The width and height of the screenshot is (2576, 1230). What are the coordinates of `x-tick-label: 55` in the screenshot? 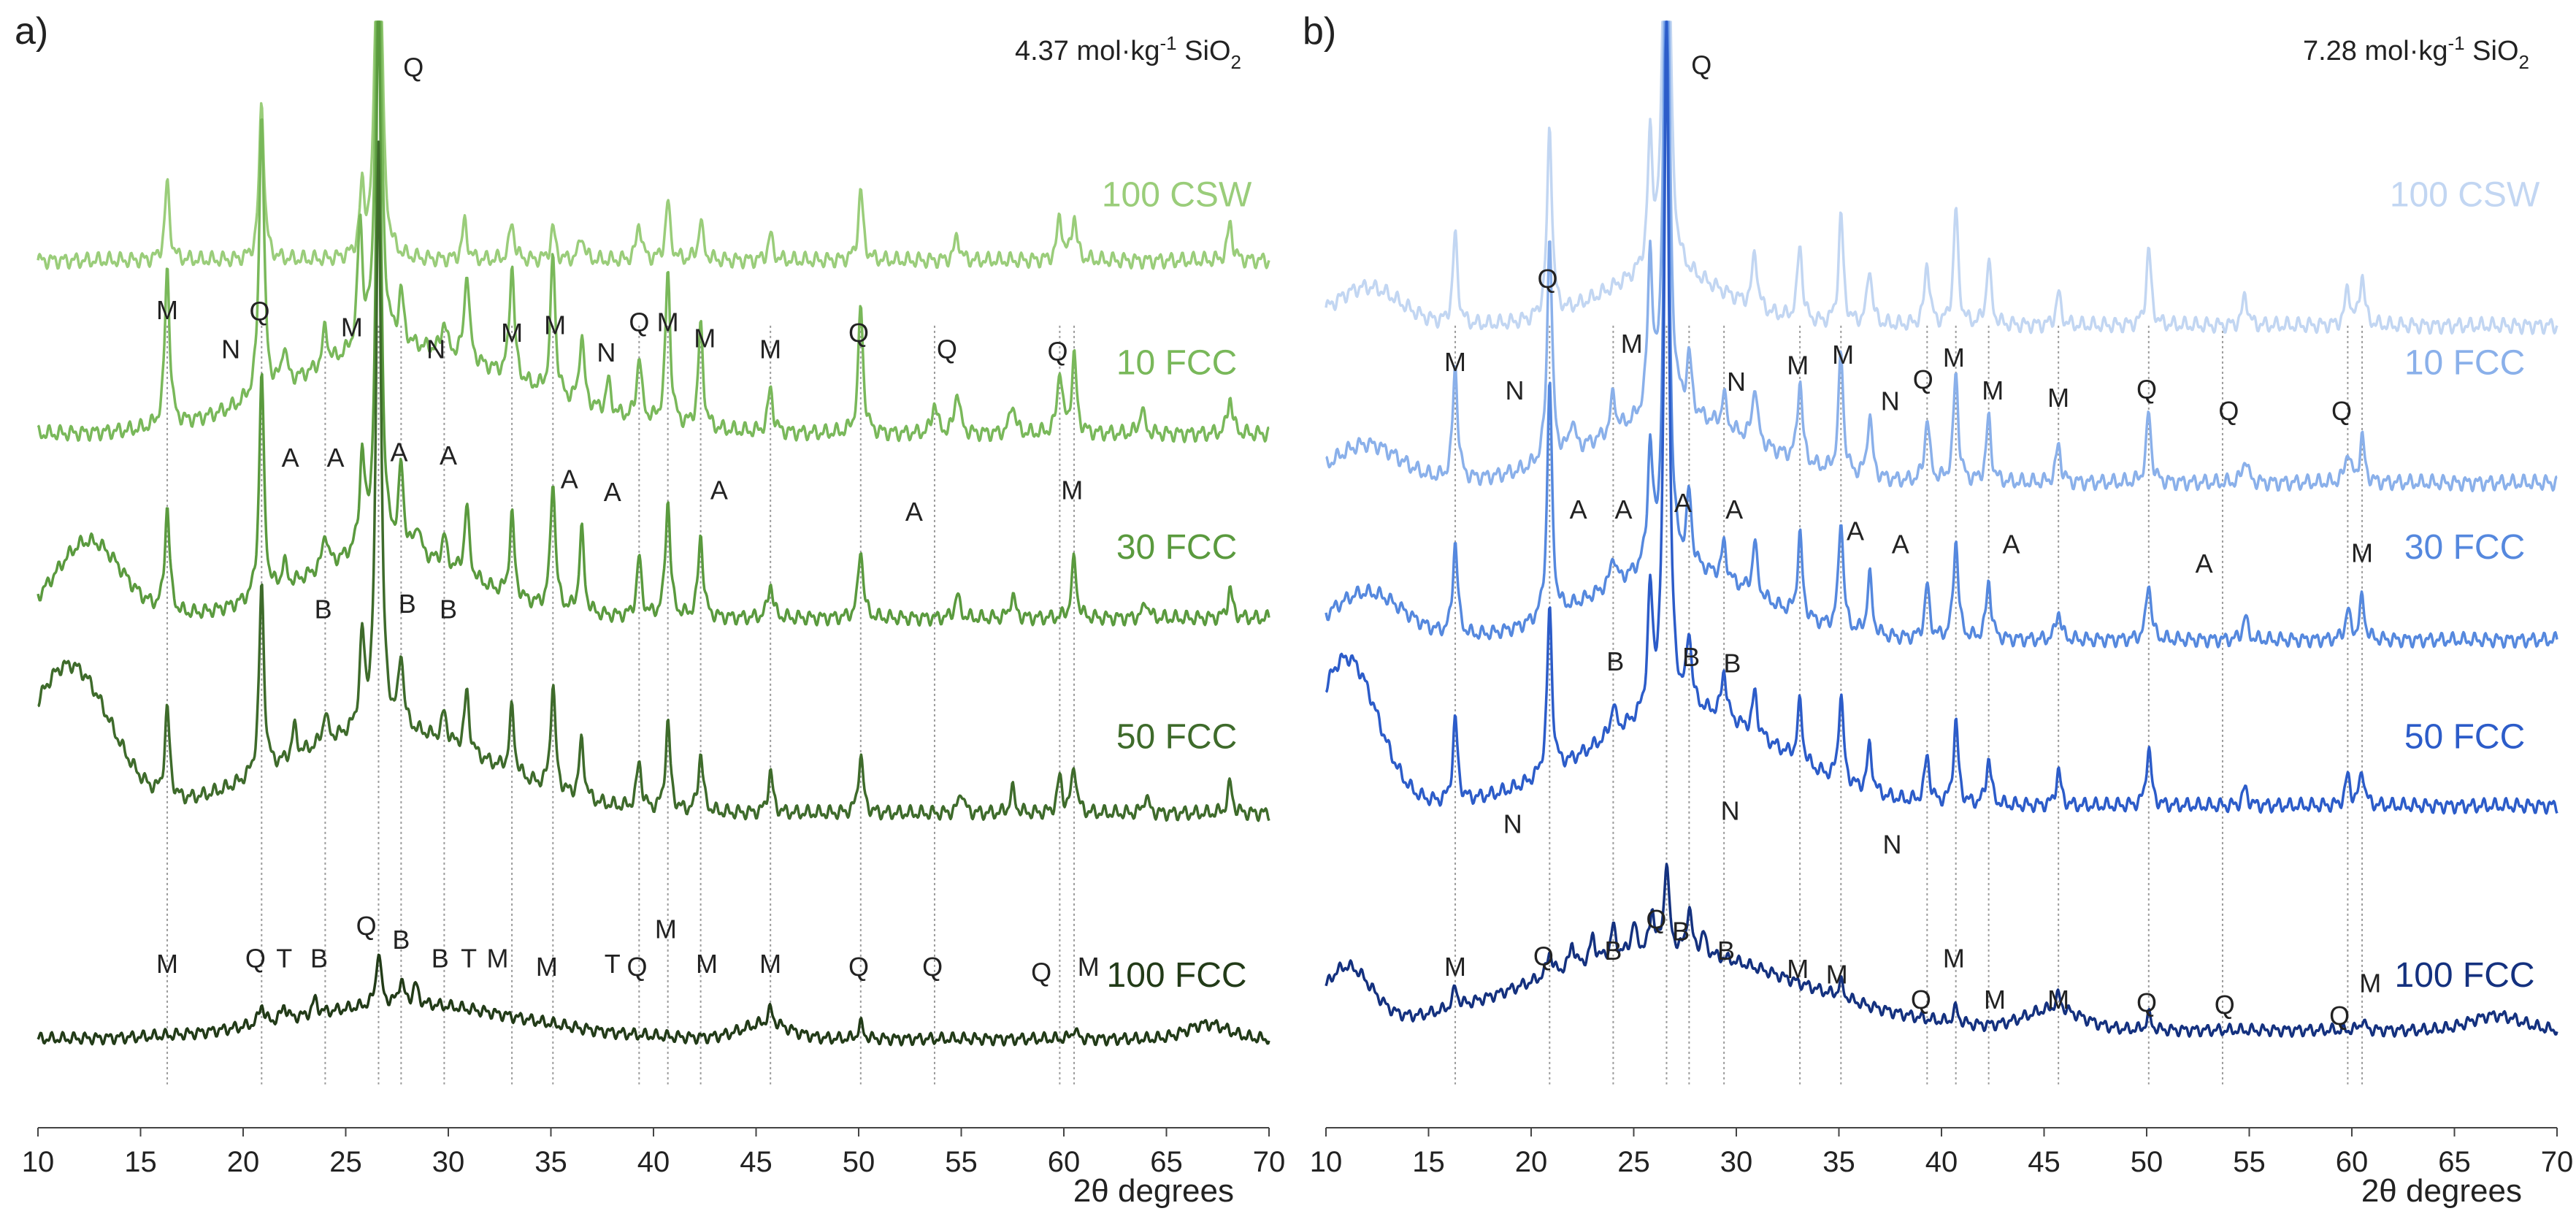 It's located at (961, 1162).